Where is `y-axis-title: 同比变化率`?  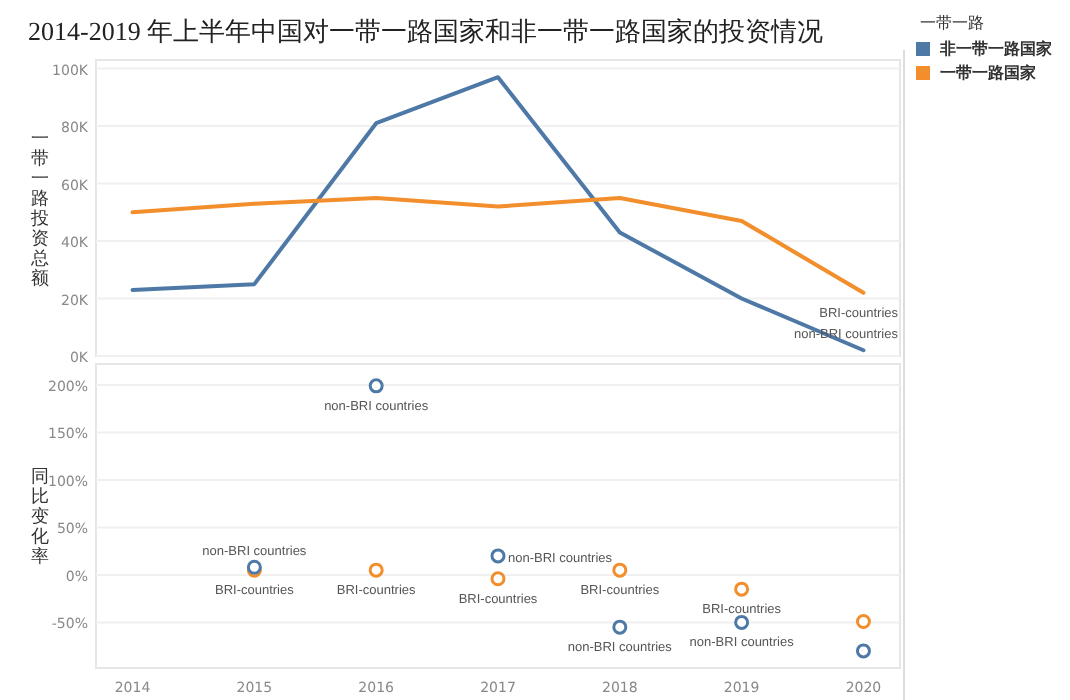 y-axis-title: 同比变化率 is located at coordinates (40, 518).